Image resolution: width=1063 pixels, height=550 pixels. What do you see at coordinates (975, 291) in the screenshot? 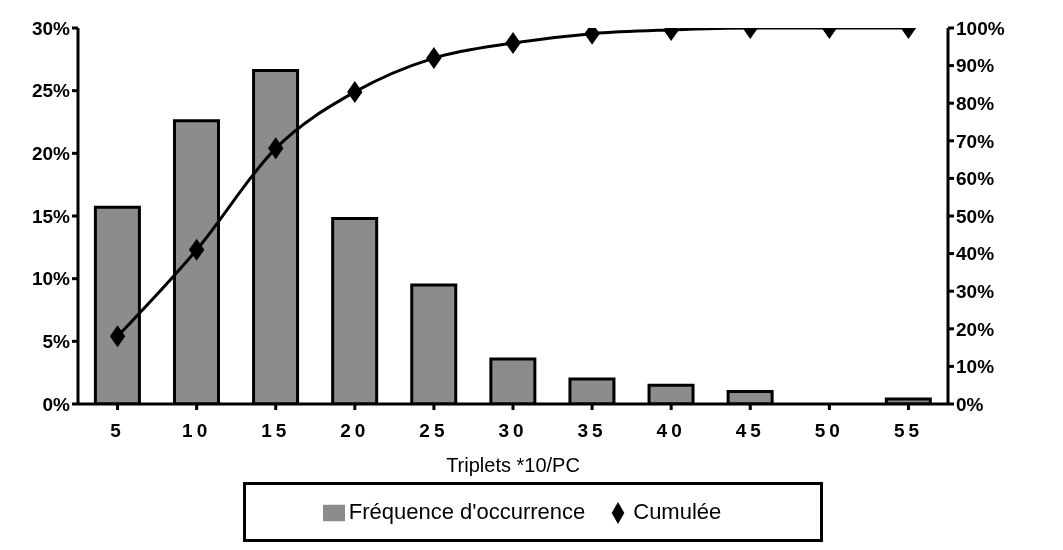
I see `y2-tick-label: 30%` at bounding box center [975, 291].